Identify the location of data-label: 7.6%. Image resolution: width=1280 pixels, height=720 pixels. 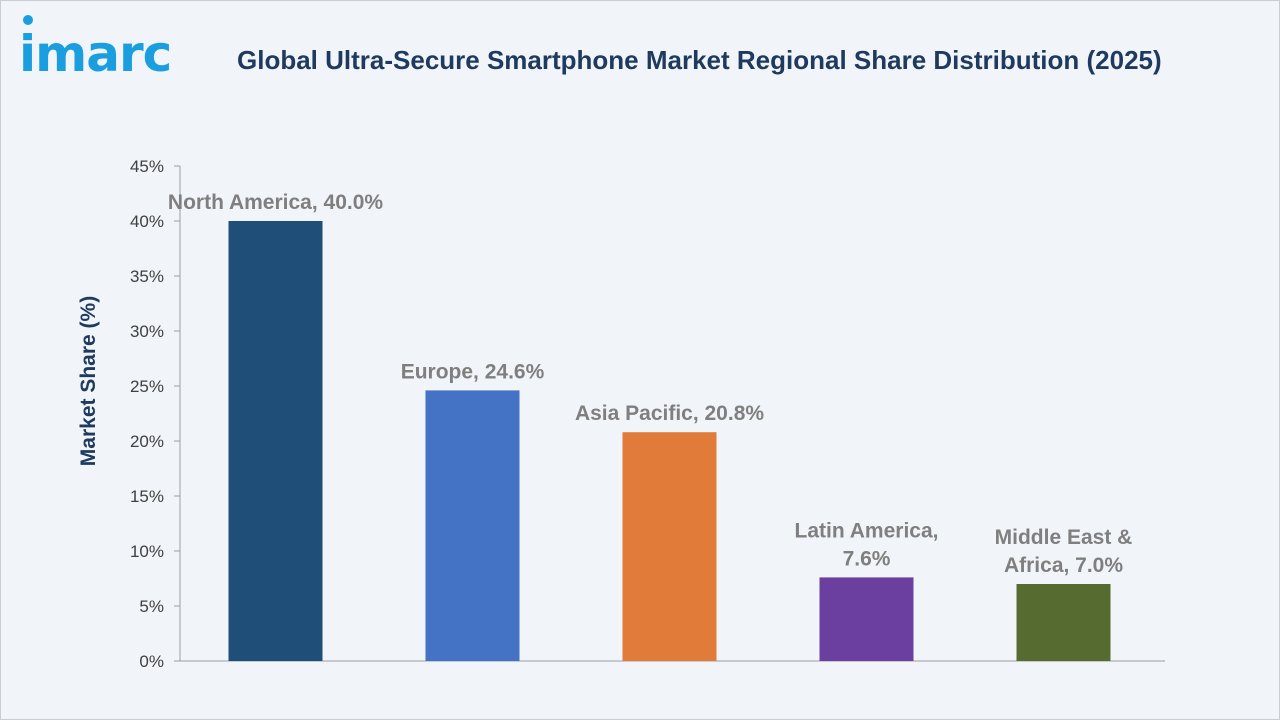
(867, 558).